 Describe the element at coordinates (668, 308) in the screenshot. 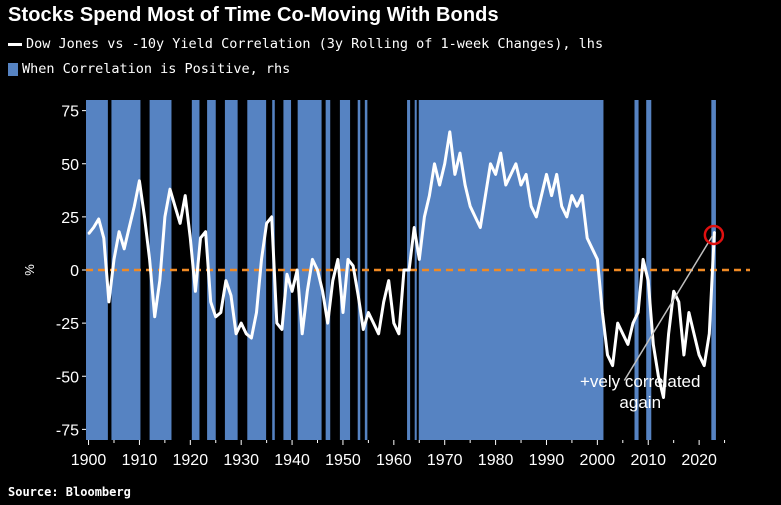

I see `annotation-pointer-line` at that location.